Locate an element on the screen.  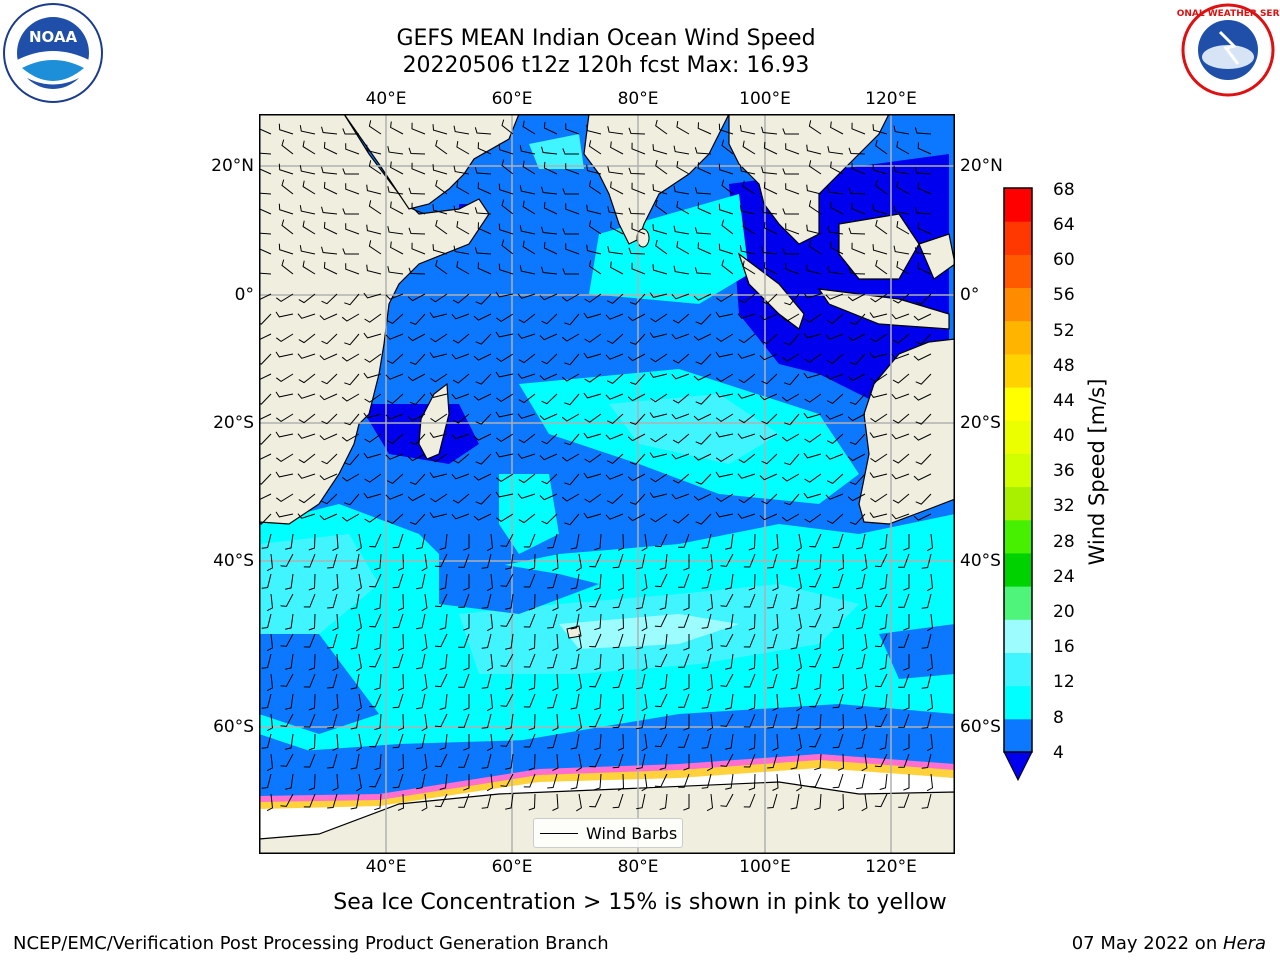
strong-wind-region is located at coordinates (319, 584).